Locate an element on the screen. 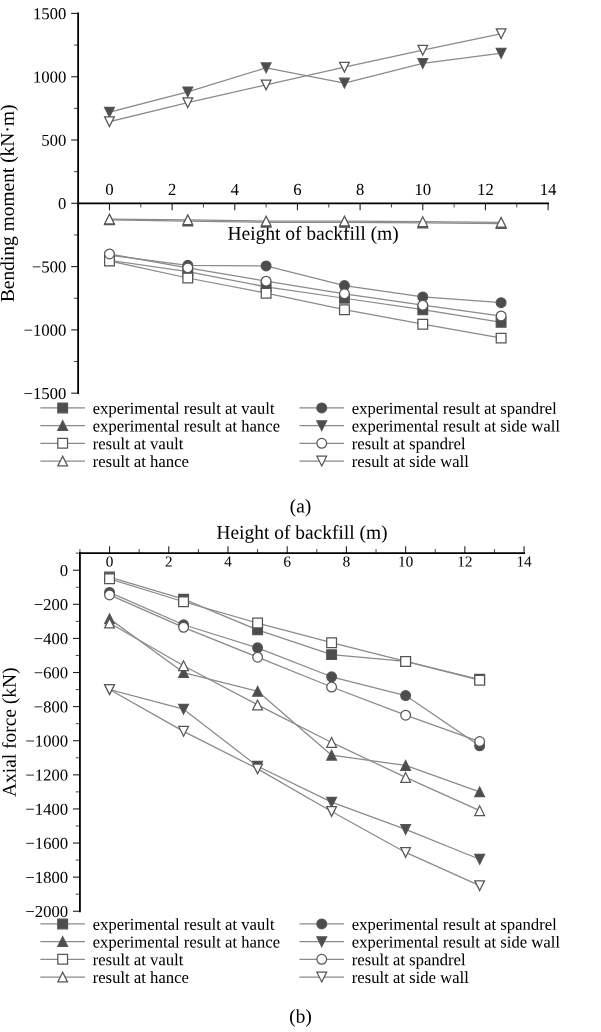 This screenshot has width=601, height=1032. y-tick-label: 1000 is located at coordinates (50, 77).